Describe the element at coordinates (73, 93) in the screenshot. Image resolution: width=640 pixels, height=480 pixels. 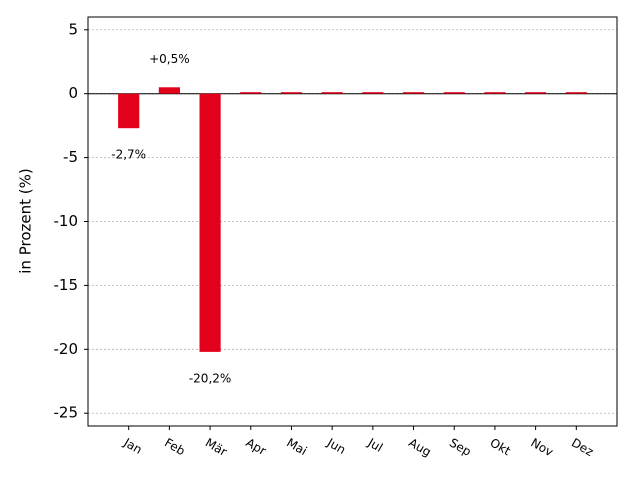
I see `y-tick-label: 0` at that location.